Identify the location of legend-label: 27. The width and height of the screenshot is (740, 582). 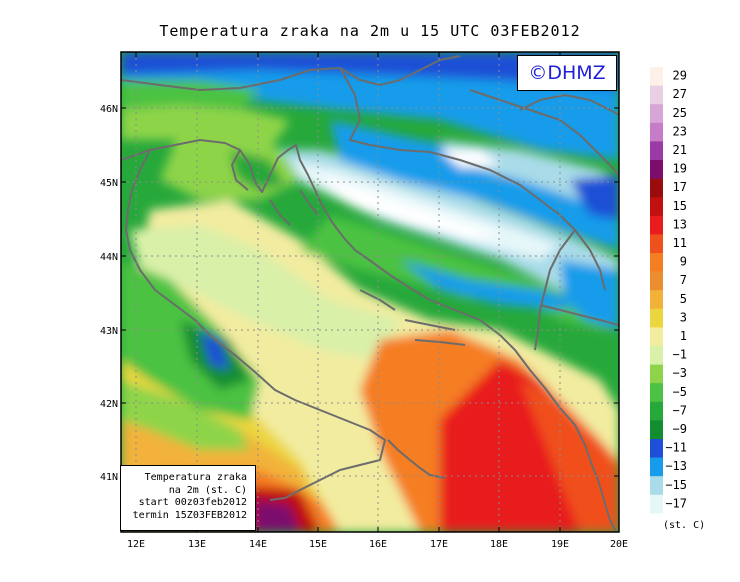
(680, 94).